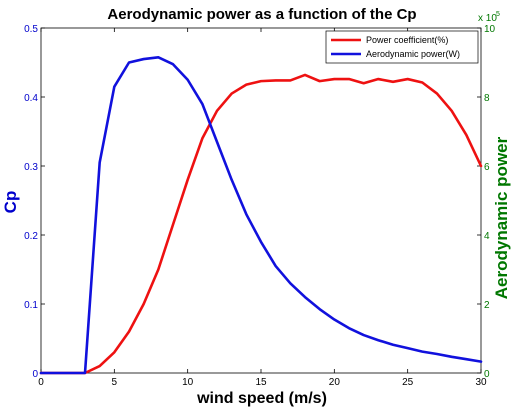 The image size is (514, 410). What do you see at coordinates (487, 236) in the screenshot?
I see `y-right-tick-label: 4` at bounding box center [487, 236].